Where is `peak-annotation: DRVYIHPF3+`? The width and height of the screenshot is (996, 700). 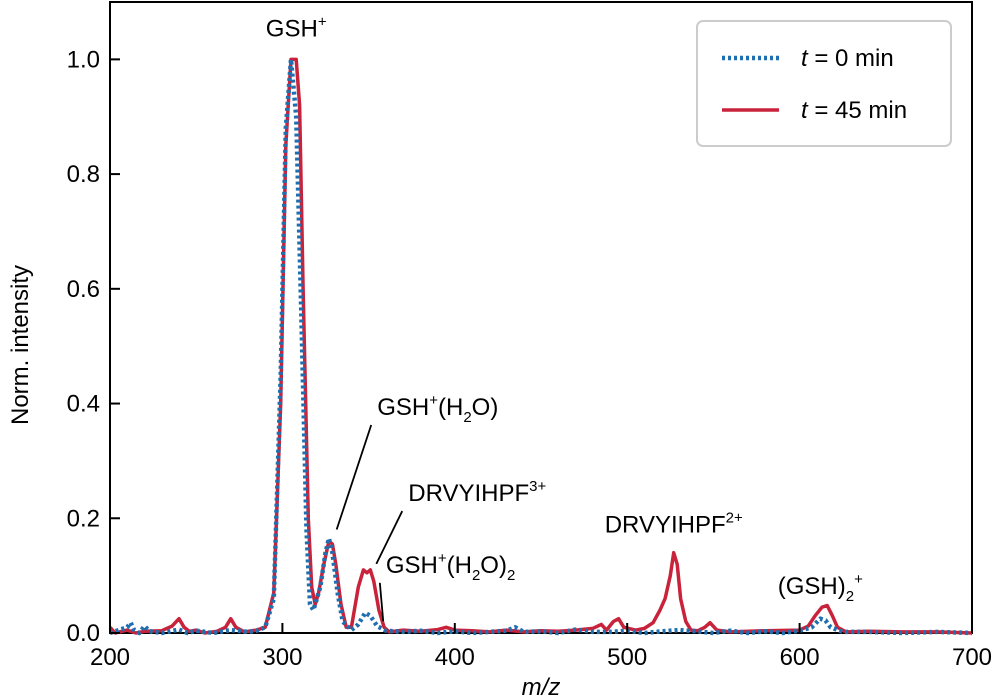
peak-annotation: DRVYIHPF3+ is located at coordinates (477, 492).